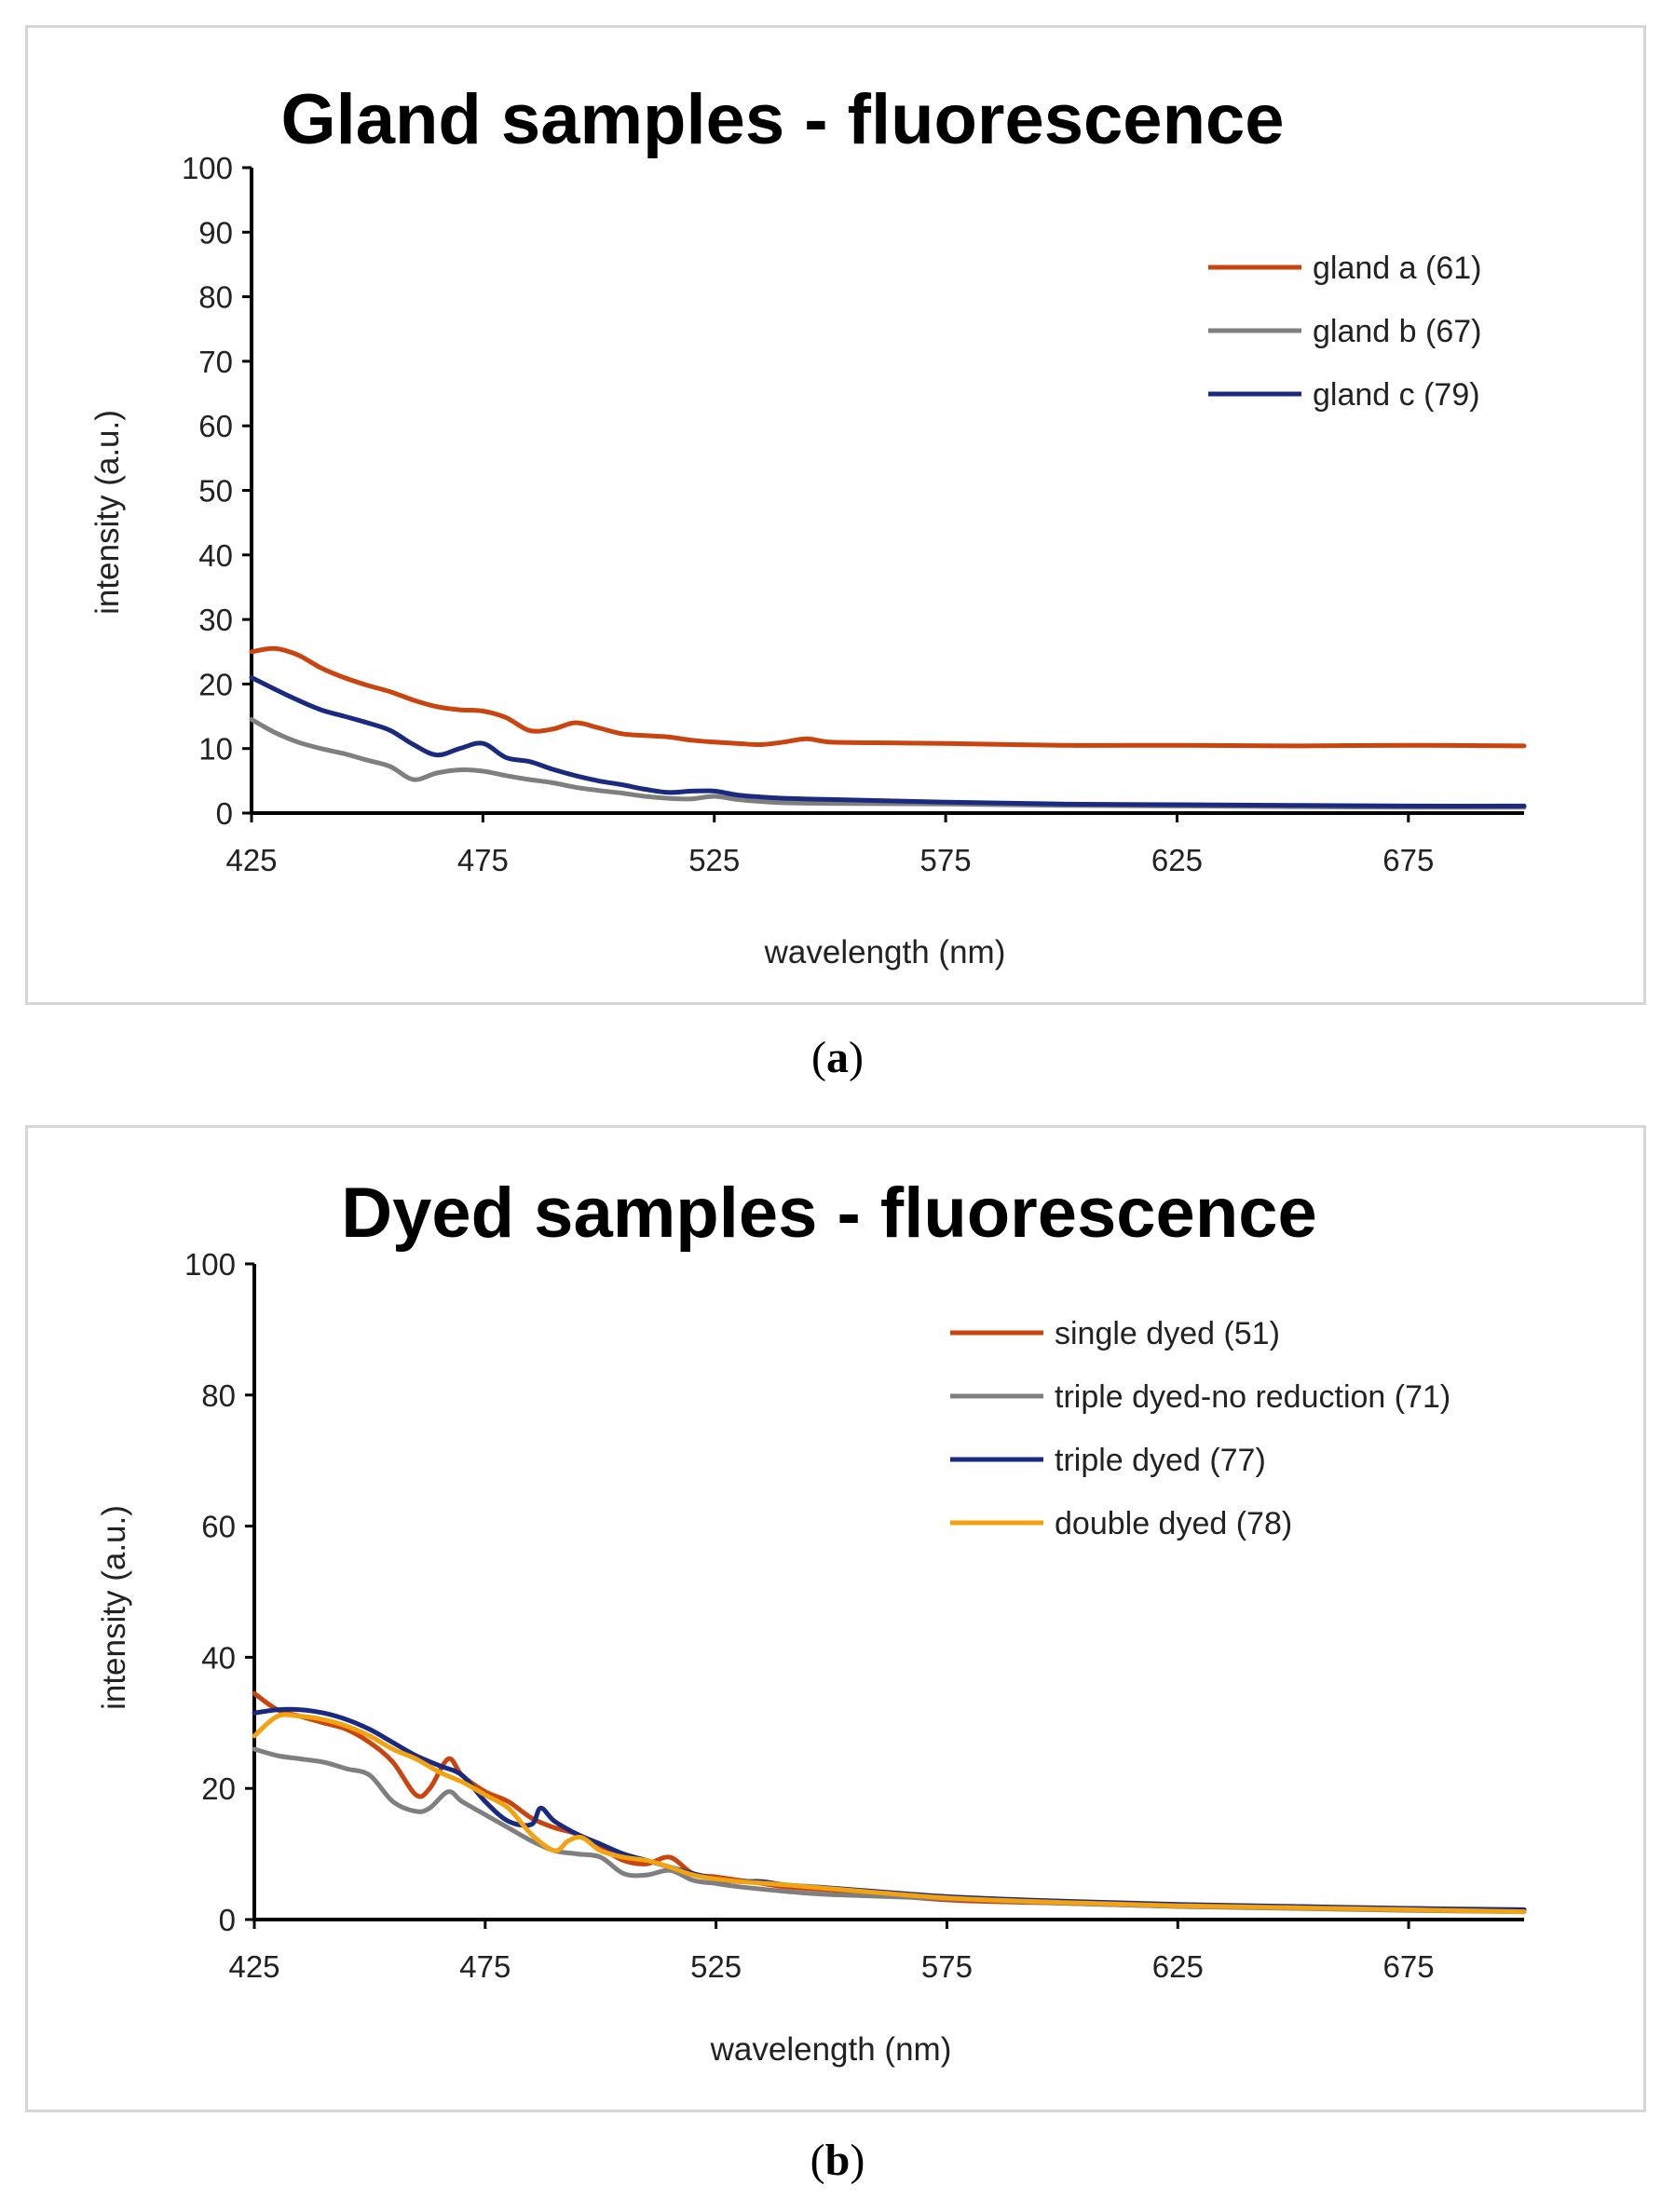 The image size is (1675, 2212). What do you see at coordinates (216, 620) in the screenshot?
I see `y-tick-label: 30` at bounding box center [216, 620].